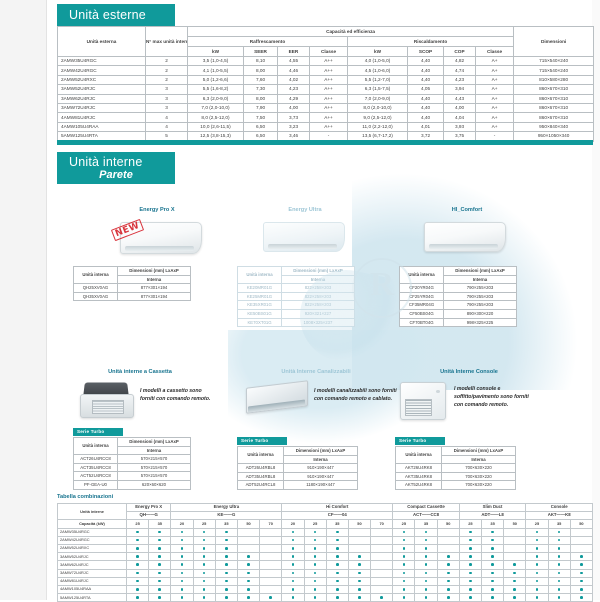  I want to click on table-row: ADT26U4RBL8 910×190×447, so click(297, 468).